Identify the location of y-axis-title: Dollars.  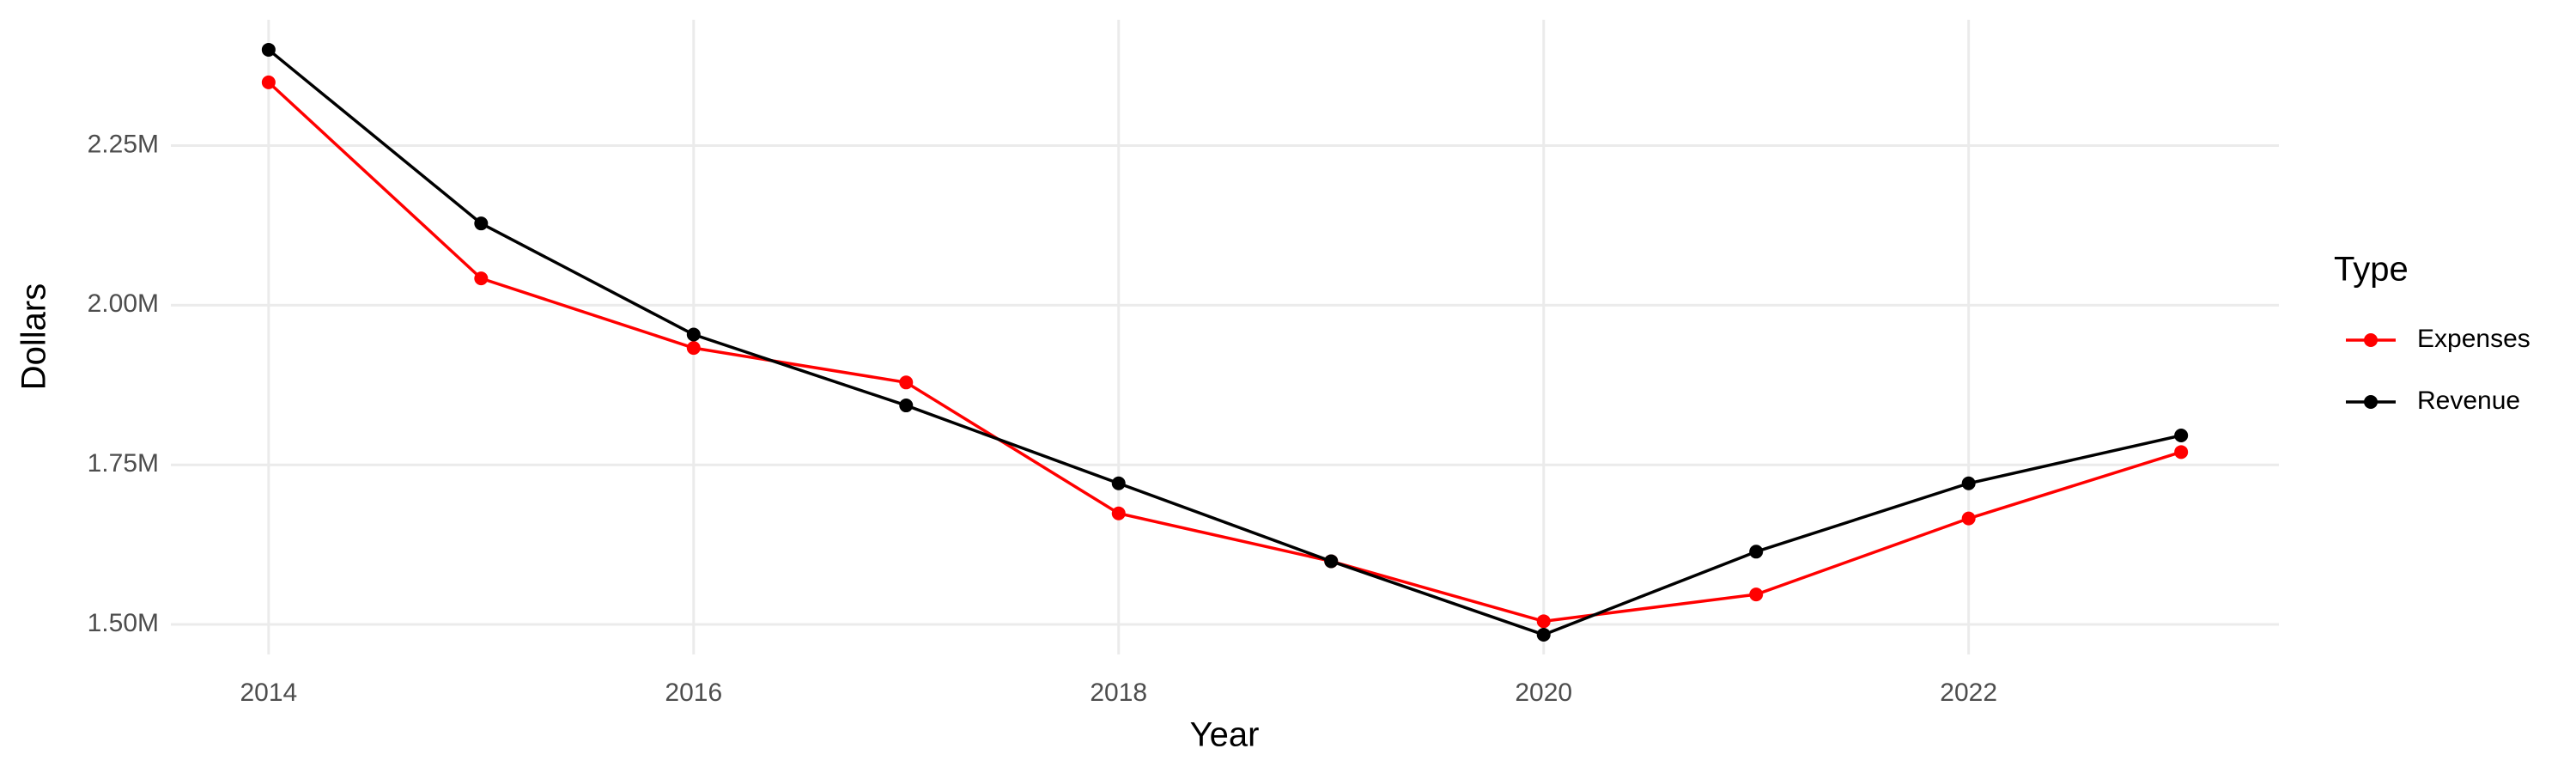
(34, 336).